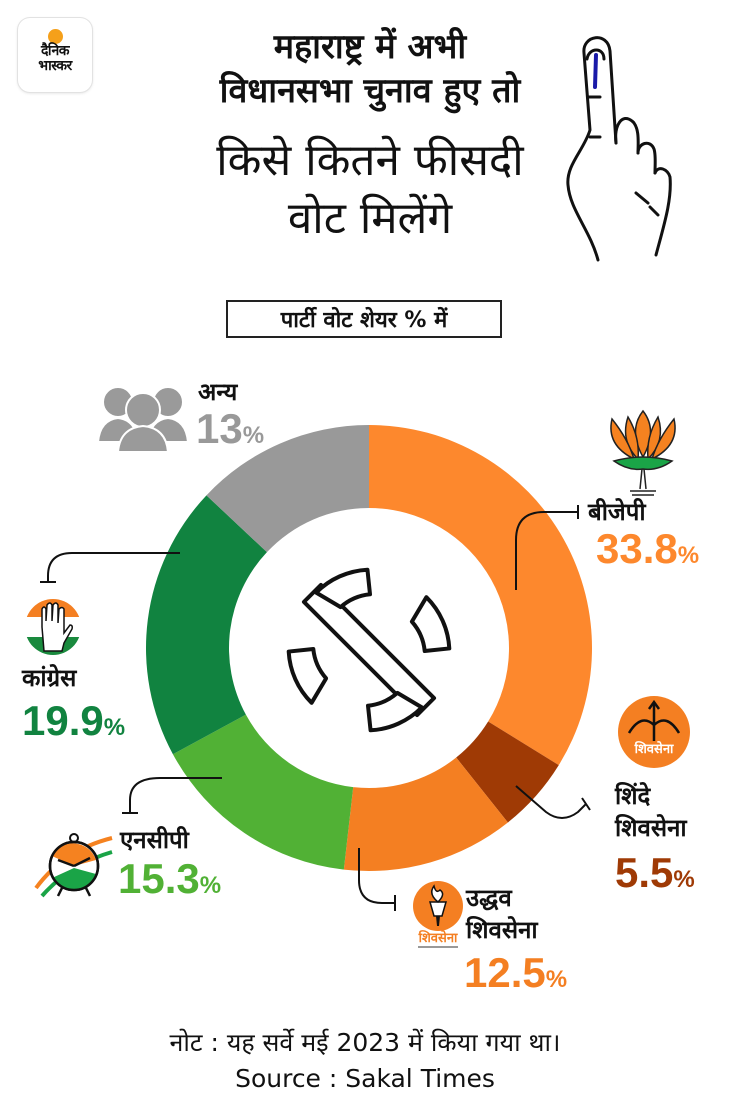  What do you see at coordinates (376, 876) in the screenshot?
I see `leader-line-uddhav` at bounding box center [376, 876].